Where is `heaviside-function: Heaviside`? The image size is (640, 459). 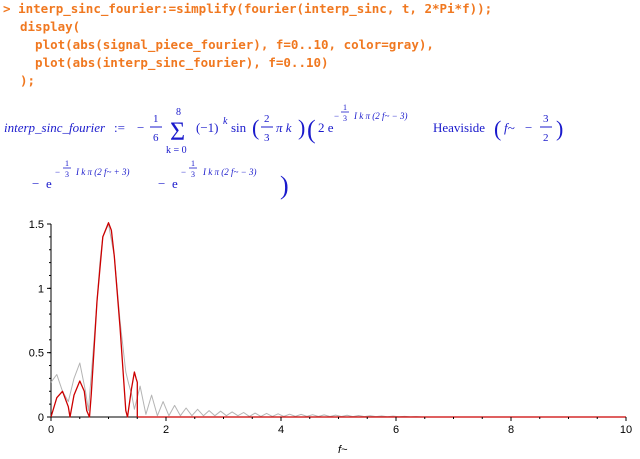
heaviside-function: Heaviside is located at coordinates (459, 127).